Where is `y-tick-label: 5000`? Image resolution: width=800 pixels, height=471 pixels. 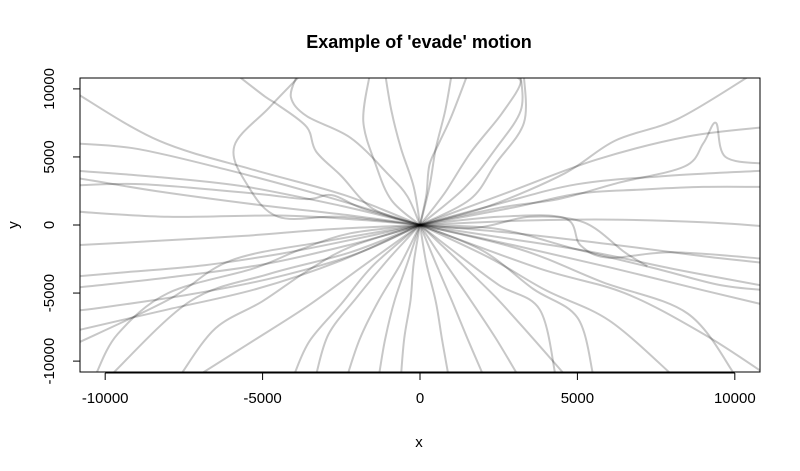
y-tick-label: 5000 is located at coordinates (49, 156).